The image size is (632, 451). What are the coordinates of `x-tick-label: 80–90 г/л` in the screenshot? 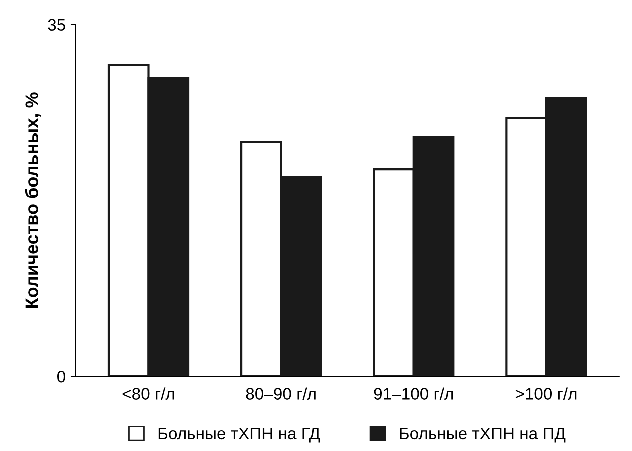 It's located at (281, 394).